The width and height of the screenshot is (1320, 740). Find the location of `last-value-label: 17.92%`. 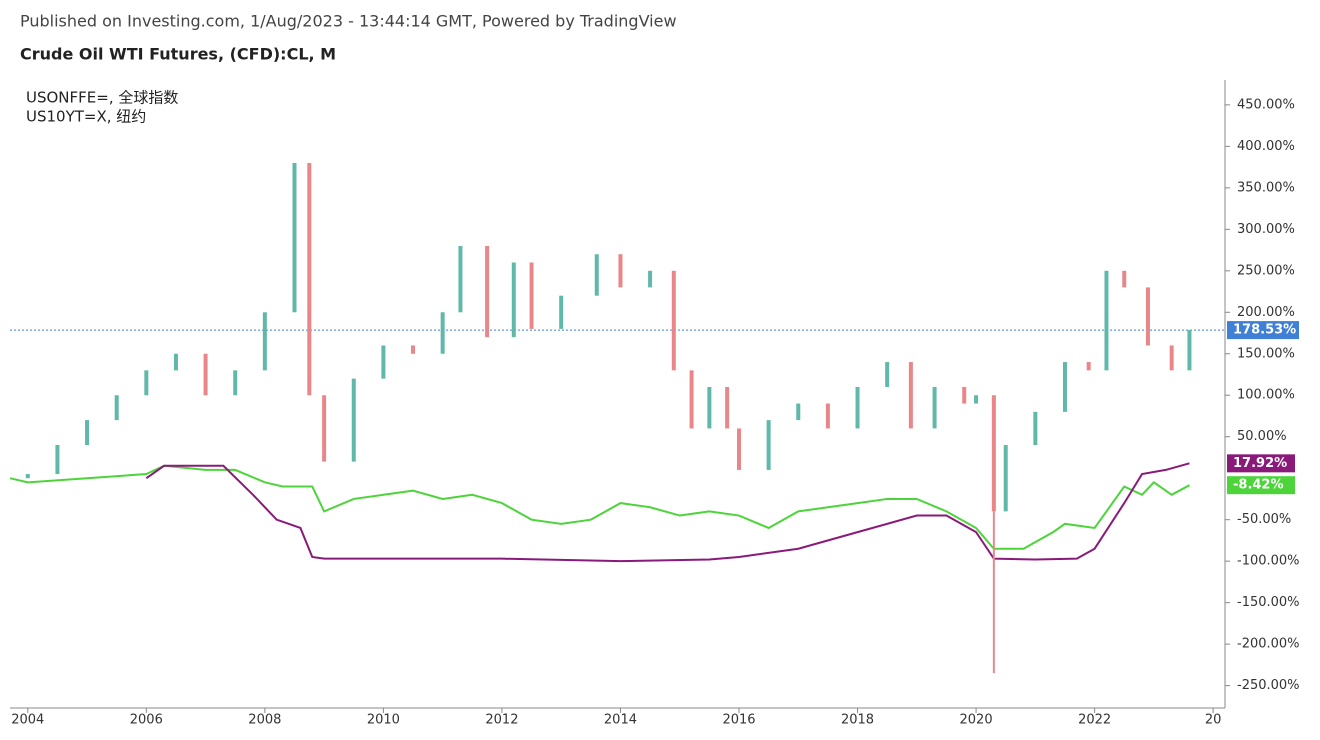

last-value-label: 17.92% is located at coordinates (1260, 463).